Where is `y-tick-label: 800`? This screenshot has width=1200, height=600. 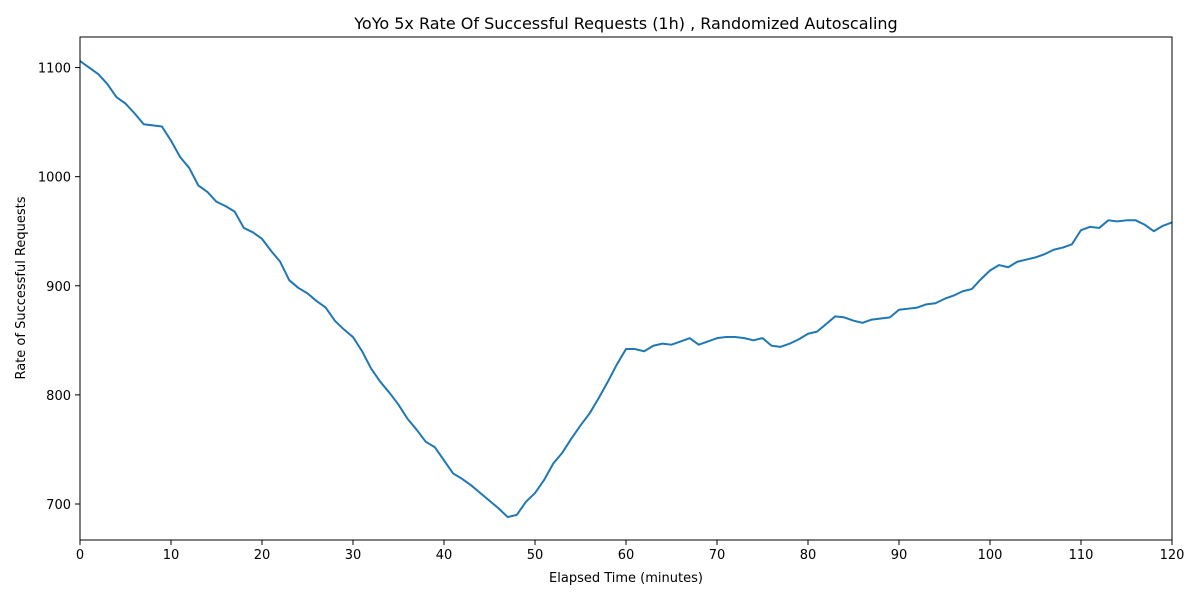 y-tick-label: 800 is located at coordinates (58, 396).